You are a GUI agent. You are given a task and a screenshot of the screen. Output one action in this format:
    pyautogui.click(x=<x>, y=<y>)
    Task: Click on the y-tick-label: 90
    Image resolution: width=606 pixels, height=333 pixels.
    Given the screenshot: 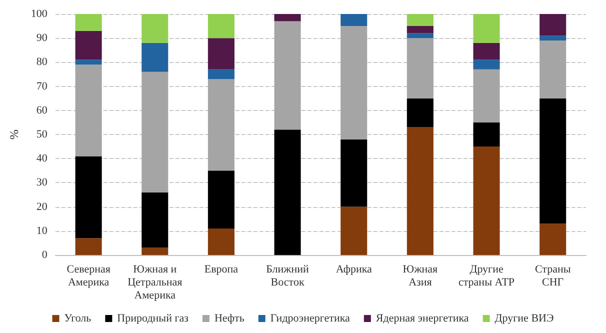 What is the action you would take?
    pyautogui.click(x=42, y=38)
    